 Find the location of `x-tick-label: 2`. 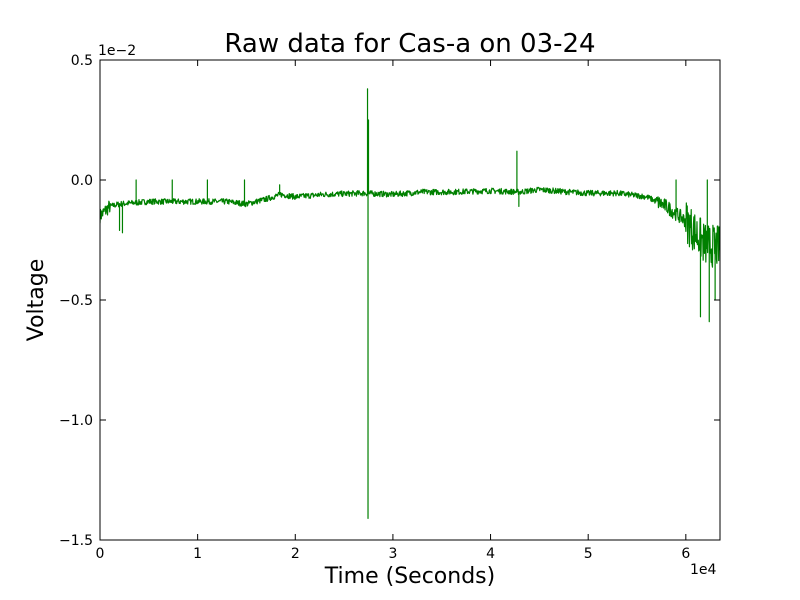

x-tick-label: 2 is located at coordinates (295, 554).